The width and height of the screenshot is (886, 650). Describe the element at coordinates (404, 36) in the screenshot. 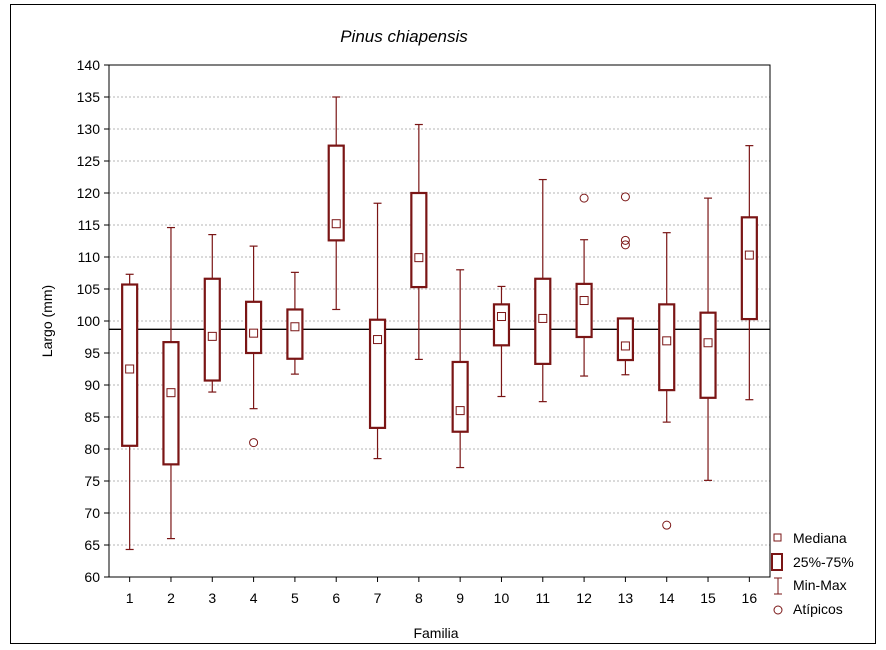

I see `chart-title: Pinus chiapensis` at that location.